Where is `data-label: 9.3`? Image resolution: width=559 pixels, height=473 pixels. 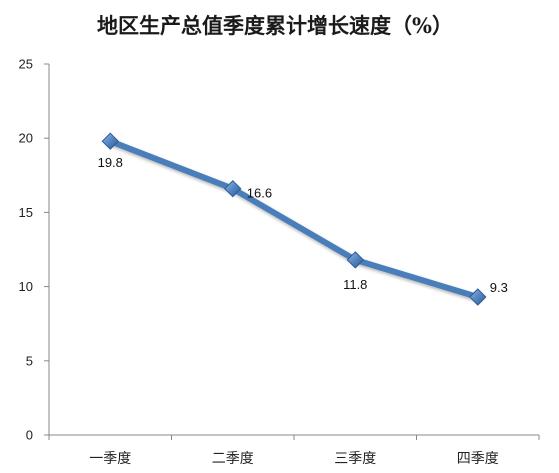 data-label: 9.3 is located at coordinates (499, 287).